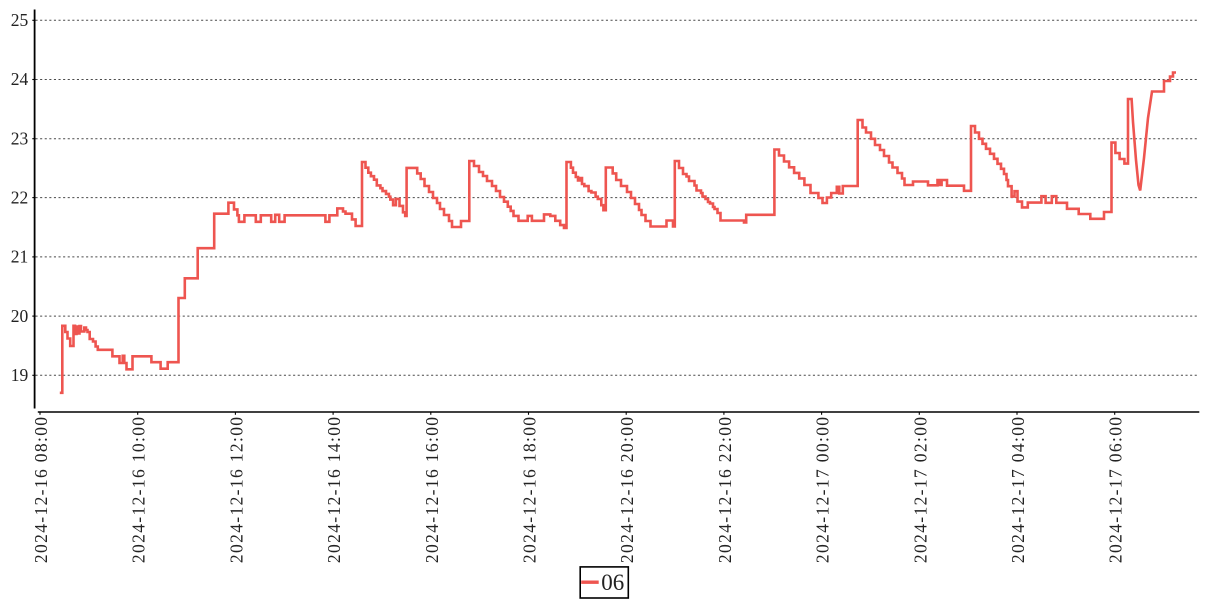 The height and width of the screenshot is (605, 1207). Describe the element at coordinates (20, 20) in the screenshot. I see `svg-text: 25` at that location.